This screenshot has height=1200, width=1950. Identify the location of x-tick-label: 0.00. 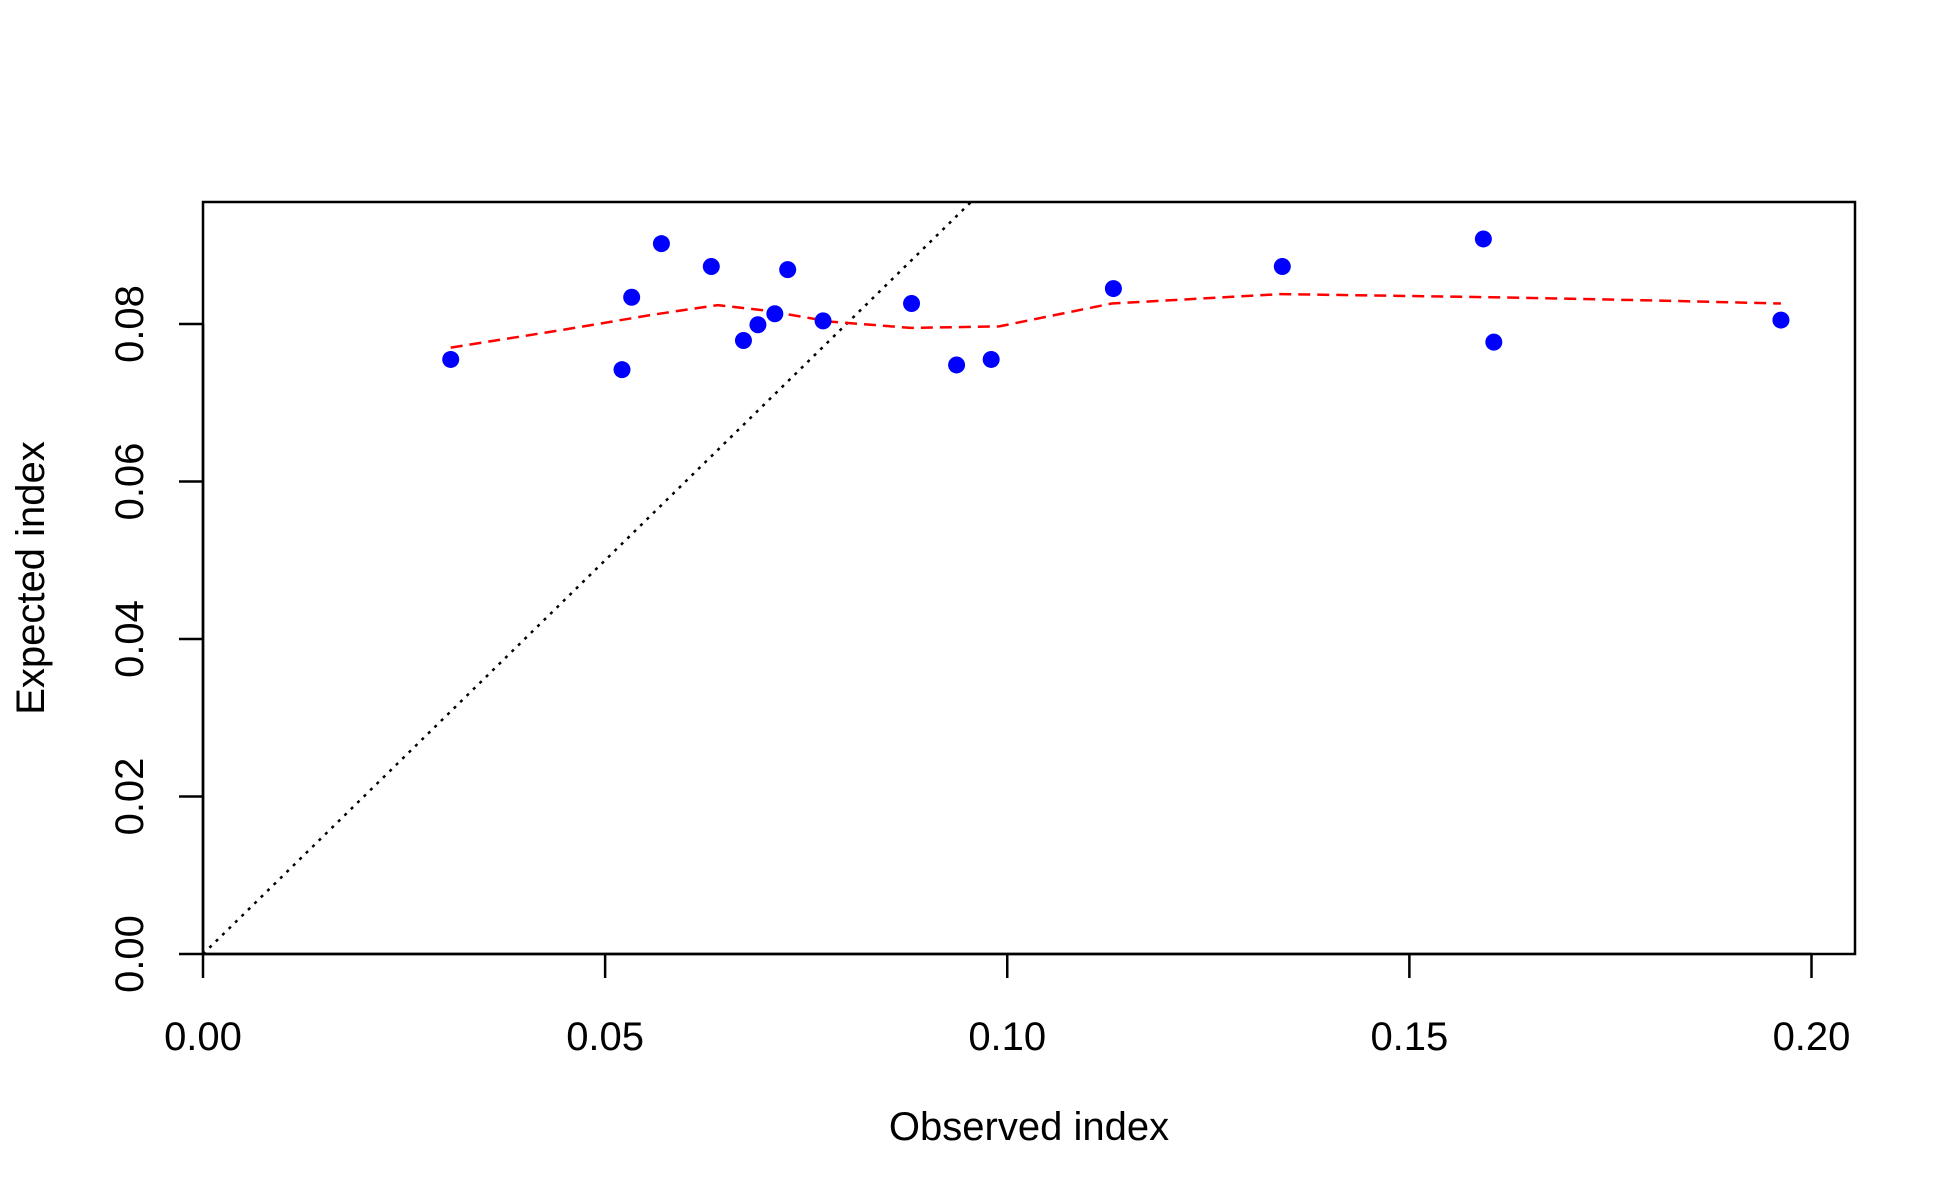
(203, 1037).